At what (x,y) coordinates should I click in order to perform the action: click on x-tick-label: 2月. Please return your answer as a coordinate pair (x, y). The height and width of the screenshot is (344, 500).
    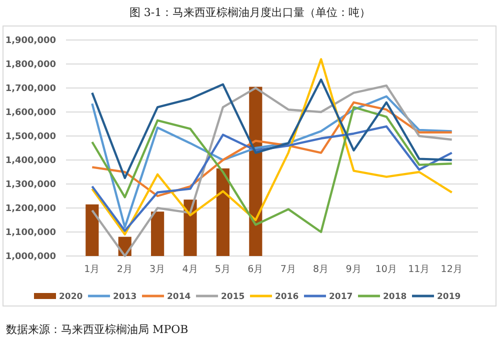
    Looking at the image, I should click on (124, 269).